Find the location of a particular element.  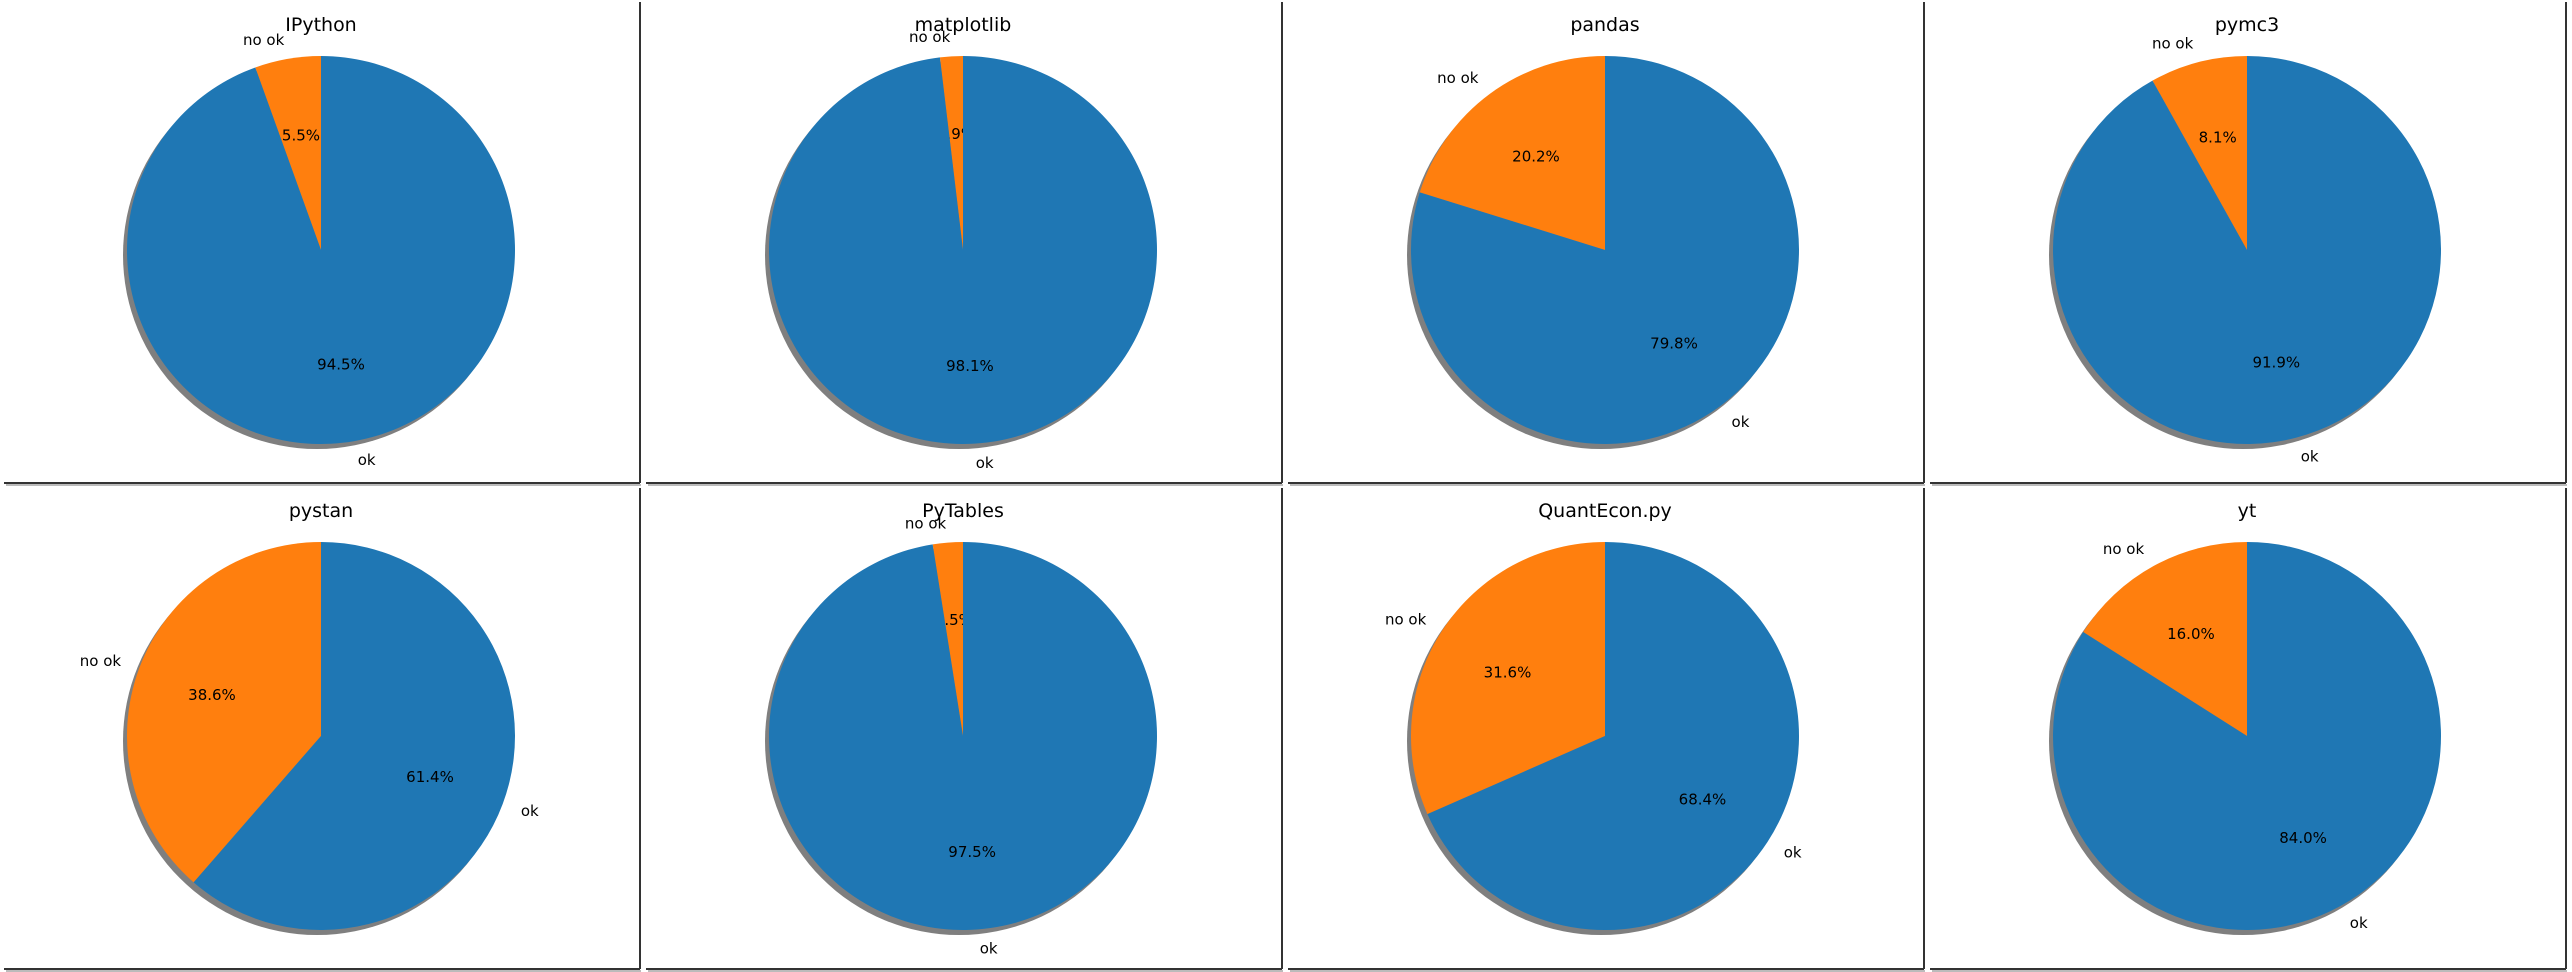

pct-ok: 98.1% is located at coordinates (970, 366).